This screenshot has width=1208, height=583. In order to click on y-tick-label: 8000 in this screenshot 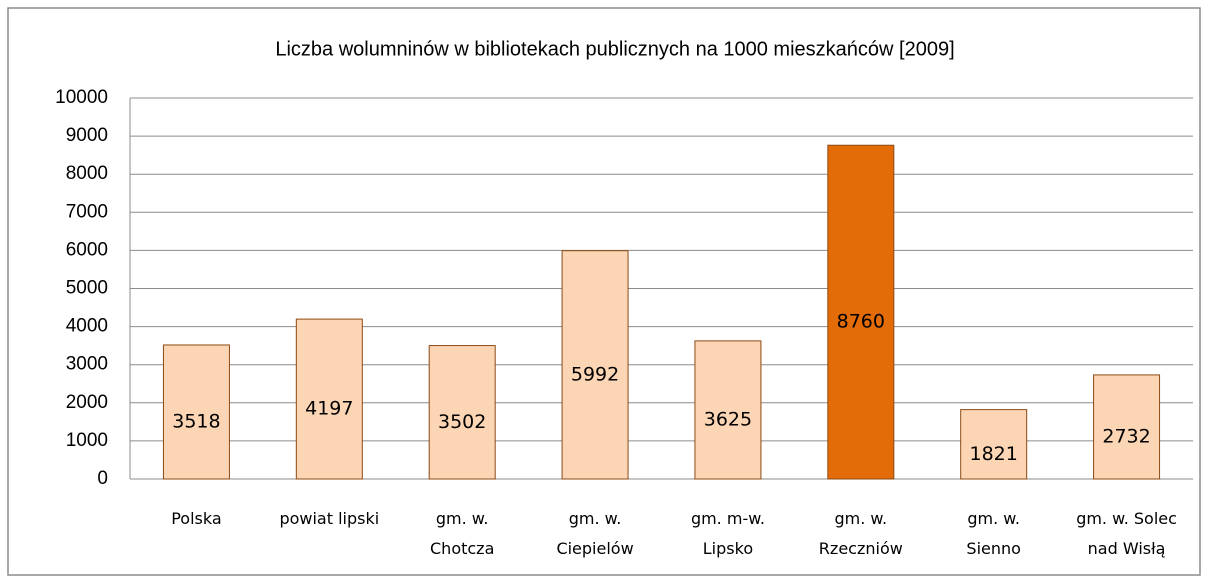, I will do `click(87, 173)`.